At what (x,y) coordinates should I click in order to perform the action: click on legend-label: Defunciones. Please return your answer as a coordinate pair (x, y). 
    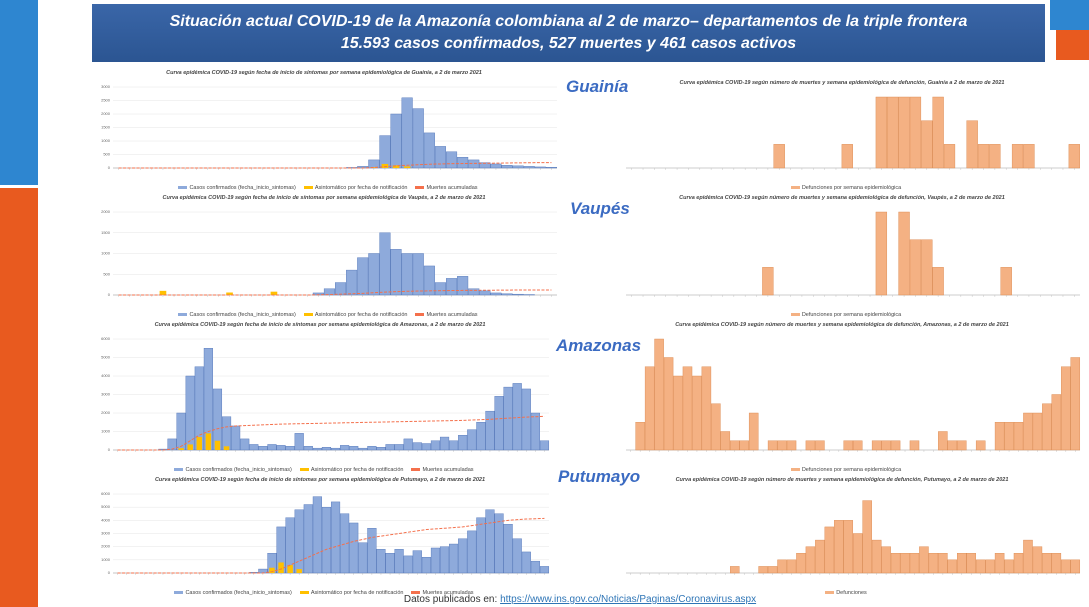
    Looking at the image, I should click on (851, 593).